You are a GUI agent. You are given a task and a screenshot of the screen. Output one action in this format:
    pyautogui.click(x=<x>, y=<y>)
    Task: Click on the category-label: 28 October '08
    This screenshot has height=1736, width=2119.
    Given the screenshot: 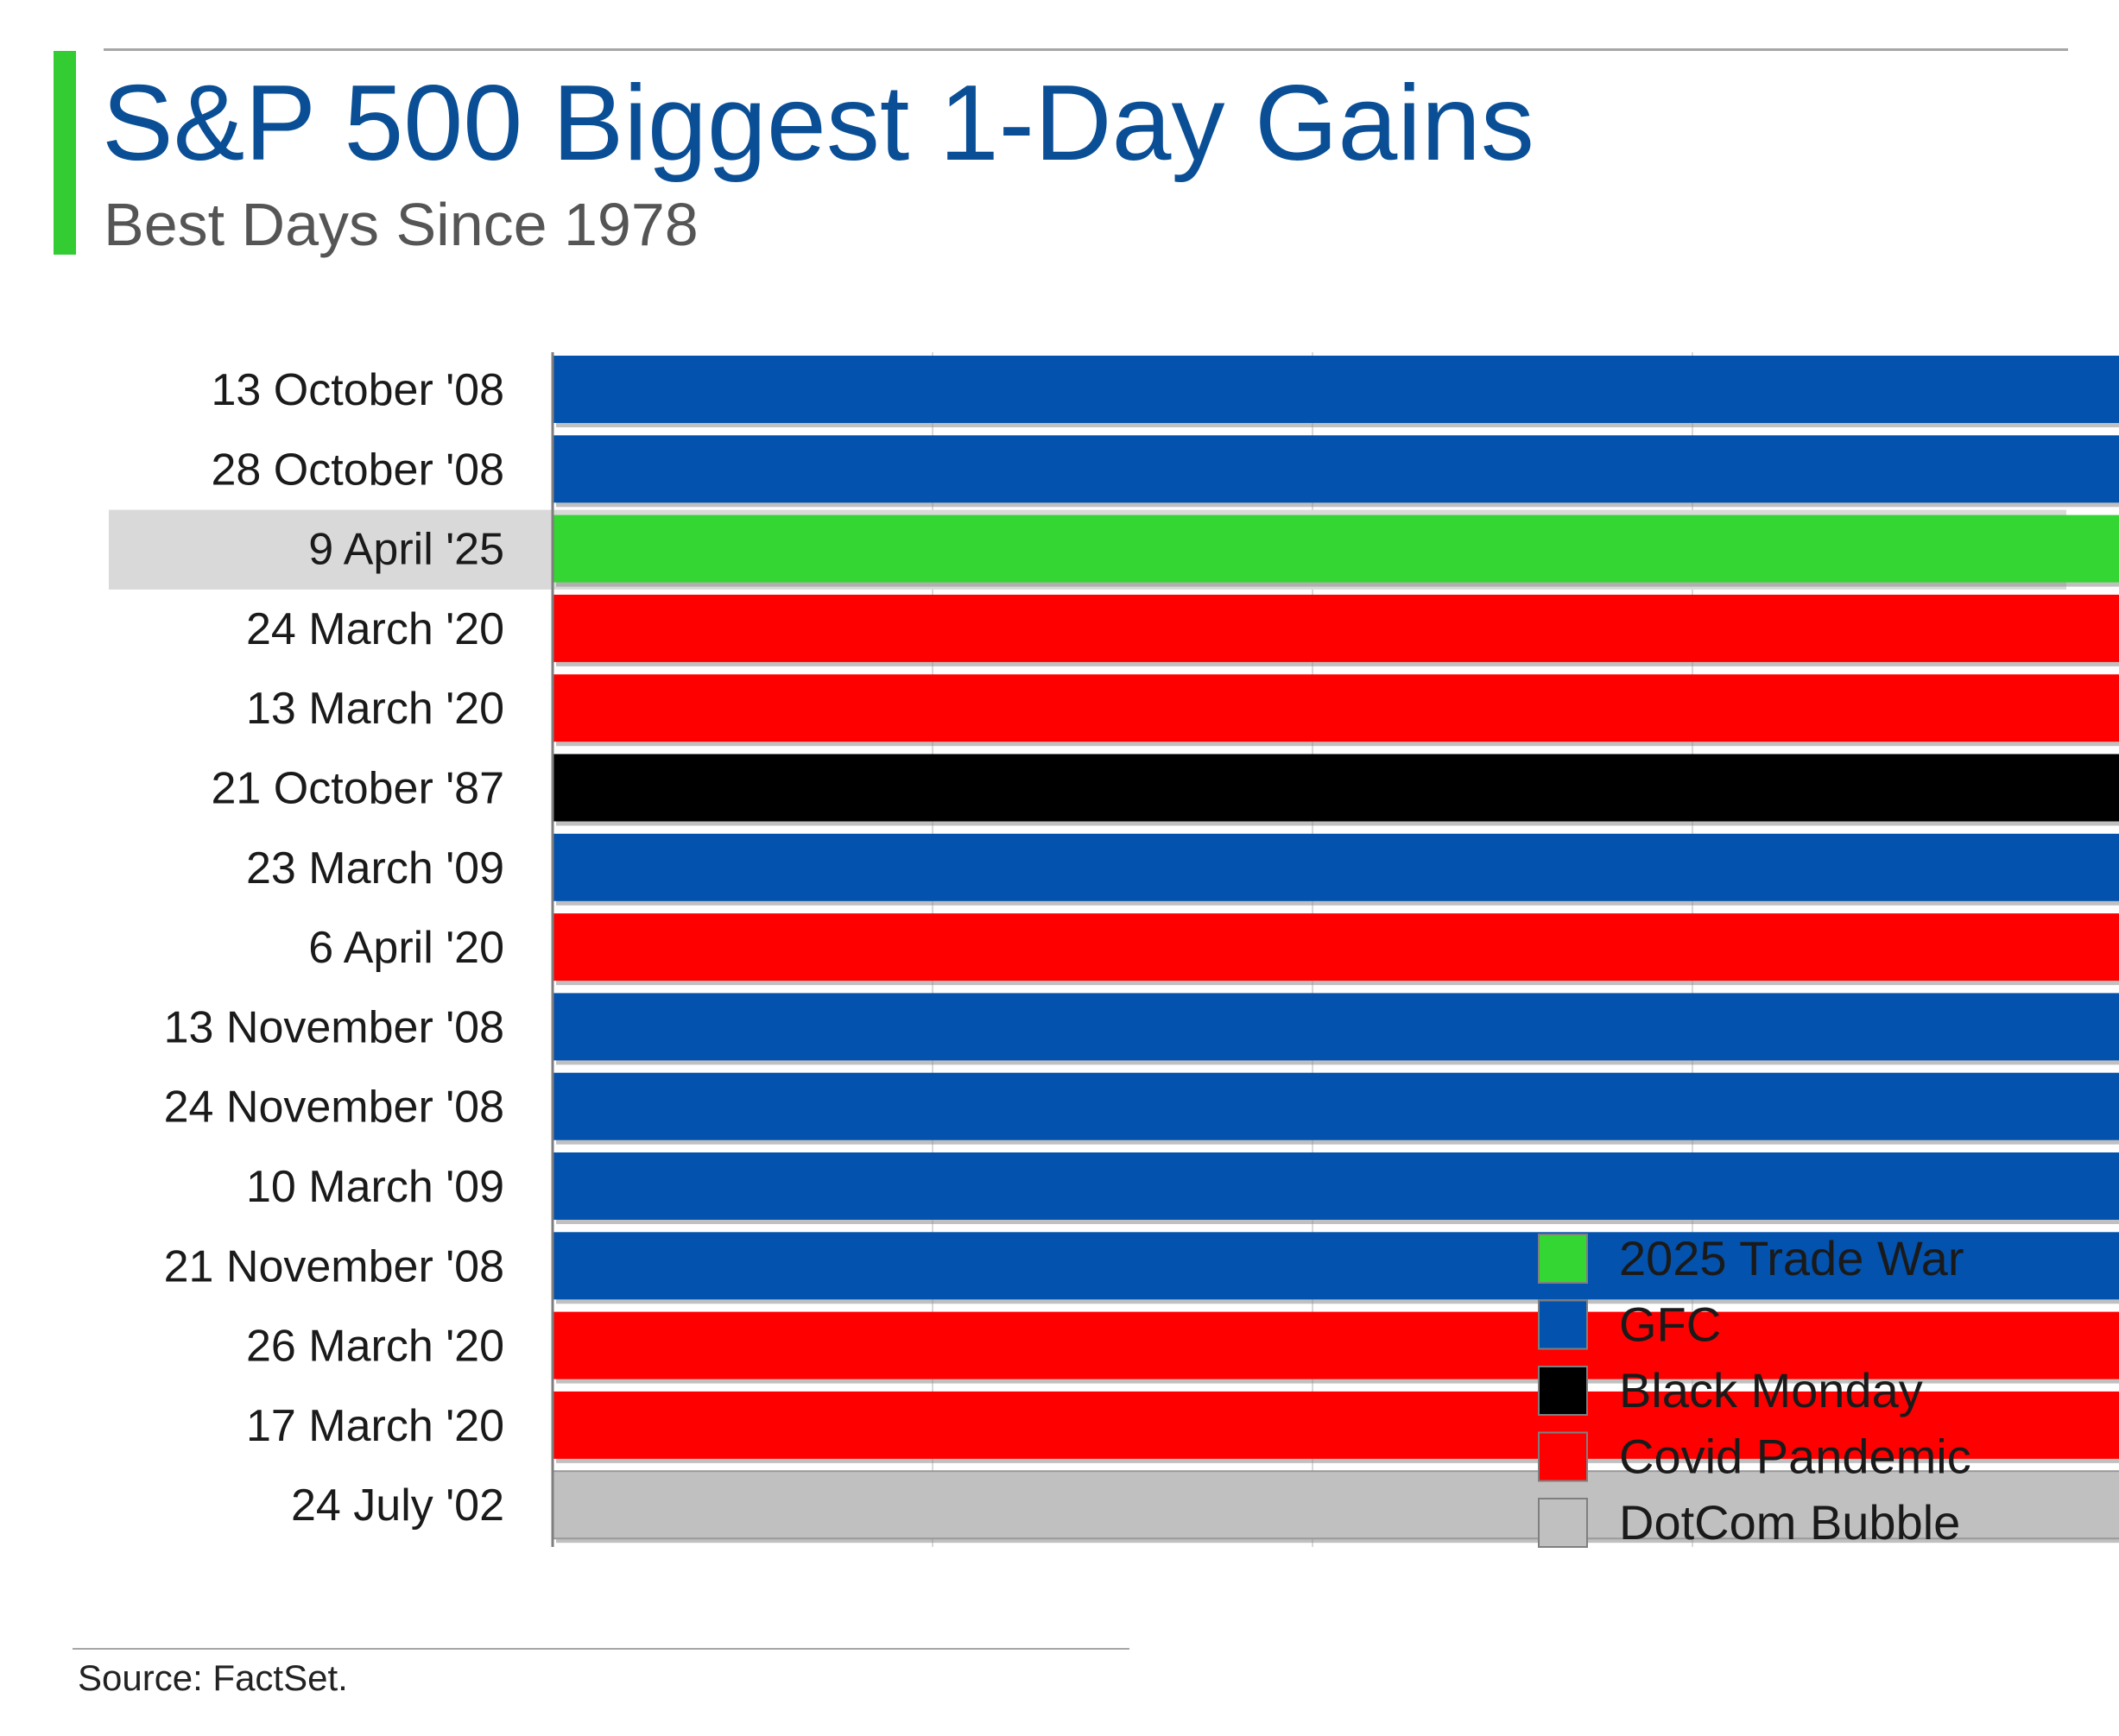 What is the action you would take?
    pyautogui.click(x=358, y=470)
    